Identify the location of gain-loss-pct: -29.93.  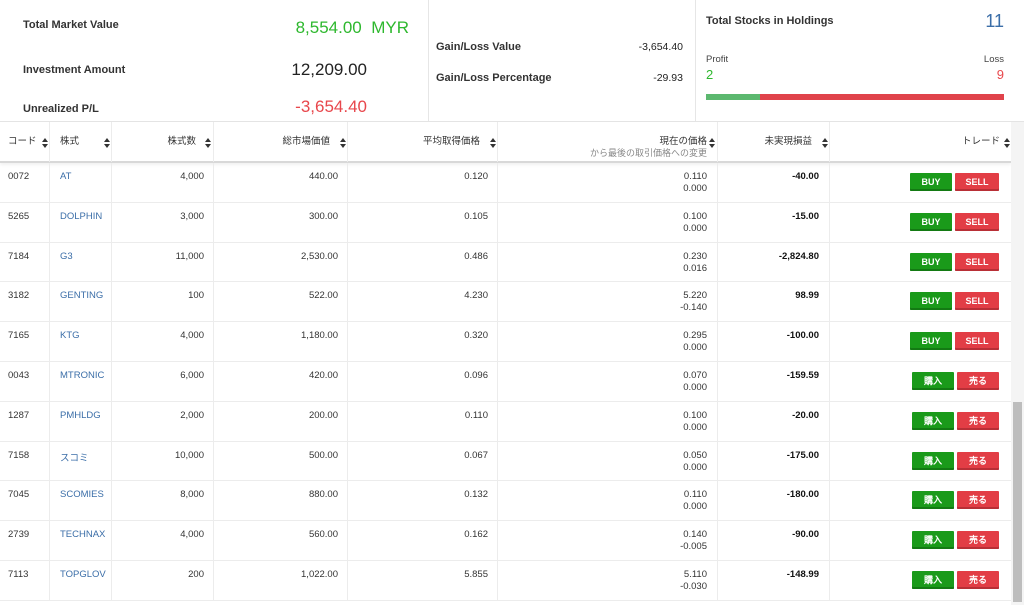
(668, 78).